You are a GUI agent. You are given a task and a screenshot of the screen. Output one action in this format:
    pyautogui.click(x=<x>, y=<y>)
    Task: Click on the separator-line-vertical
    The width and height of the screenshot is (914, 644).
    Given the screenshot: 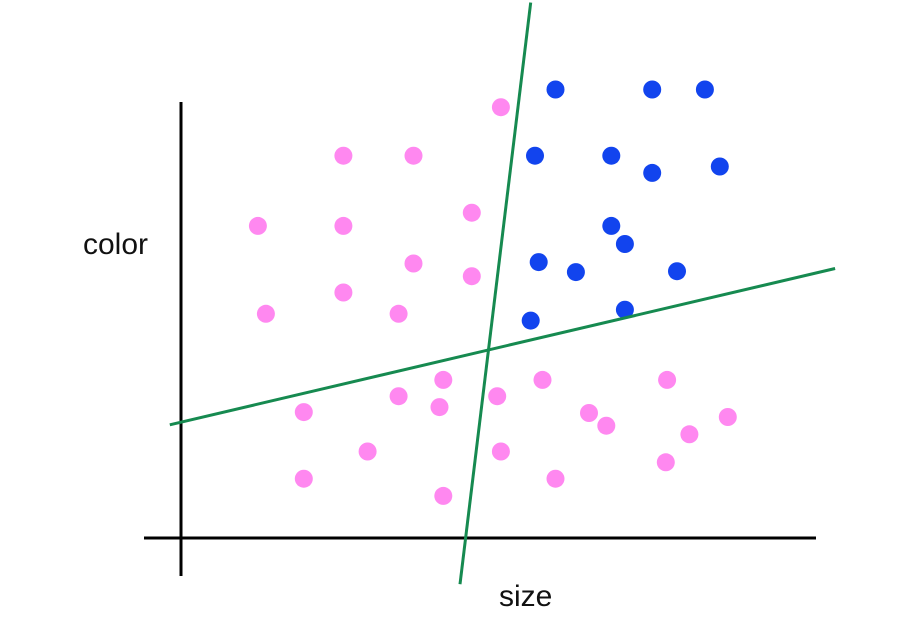 What is the action you would take?
    pyautogui.click(x=495, y=293)
    